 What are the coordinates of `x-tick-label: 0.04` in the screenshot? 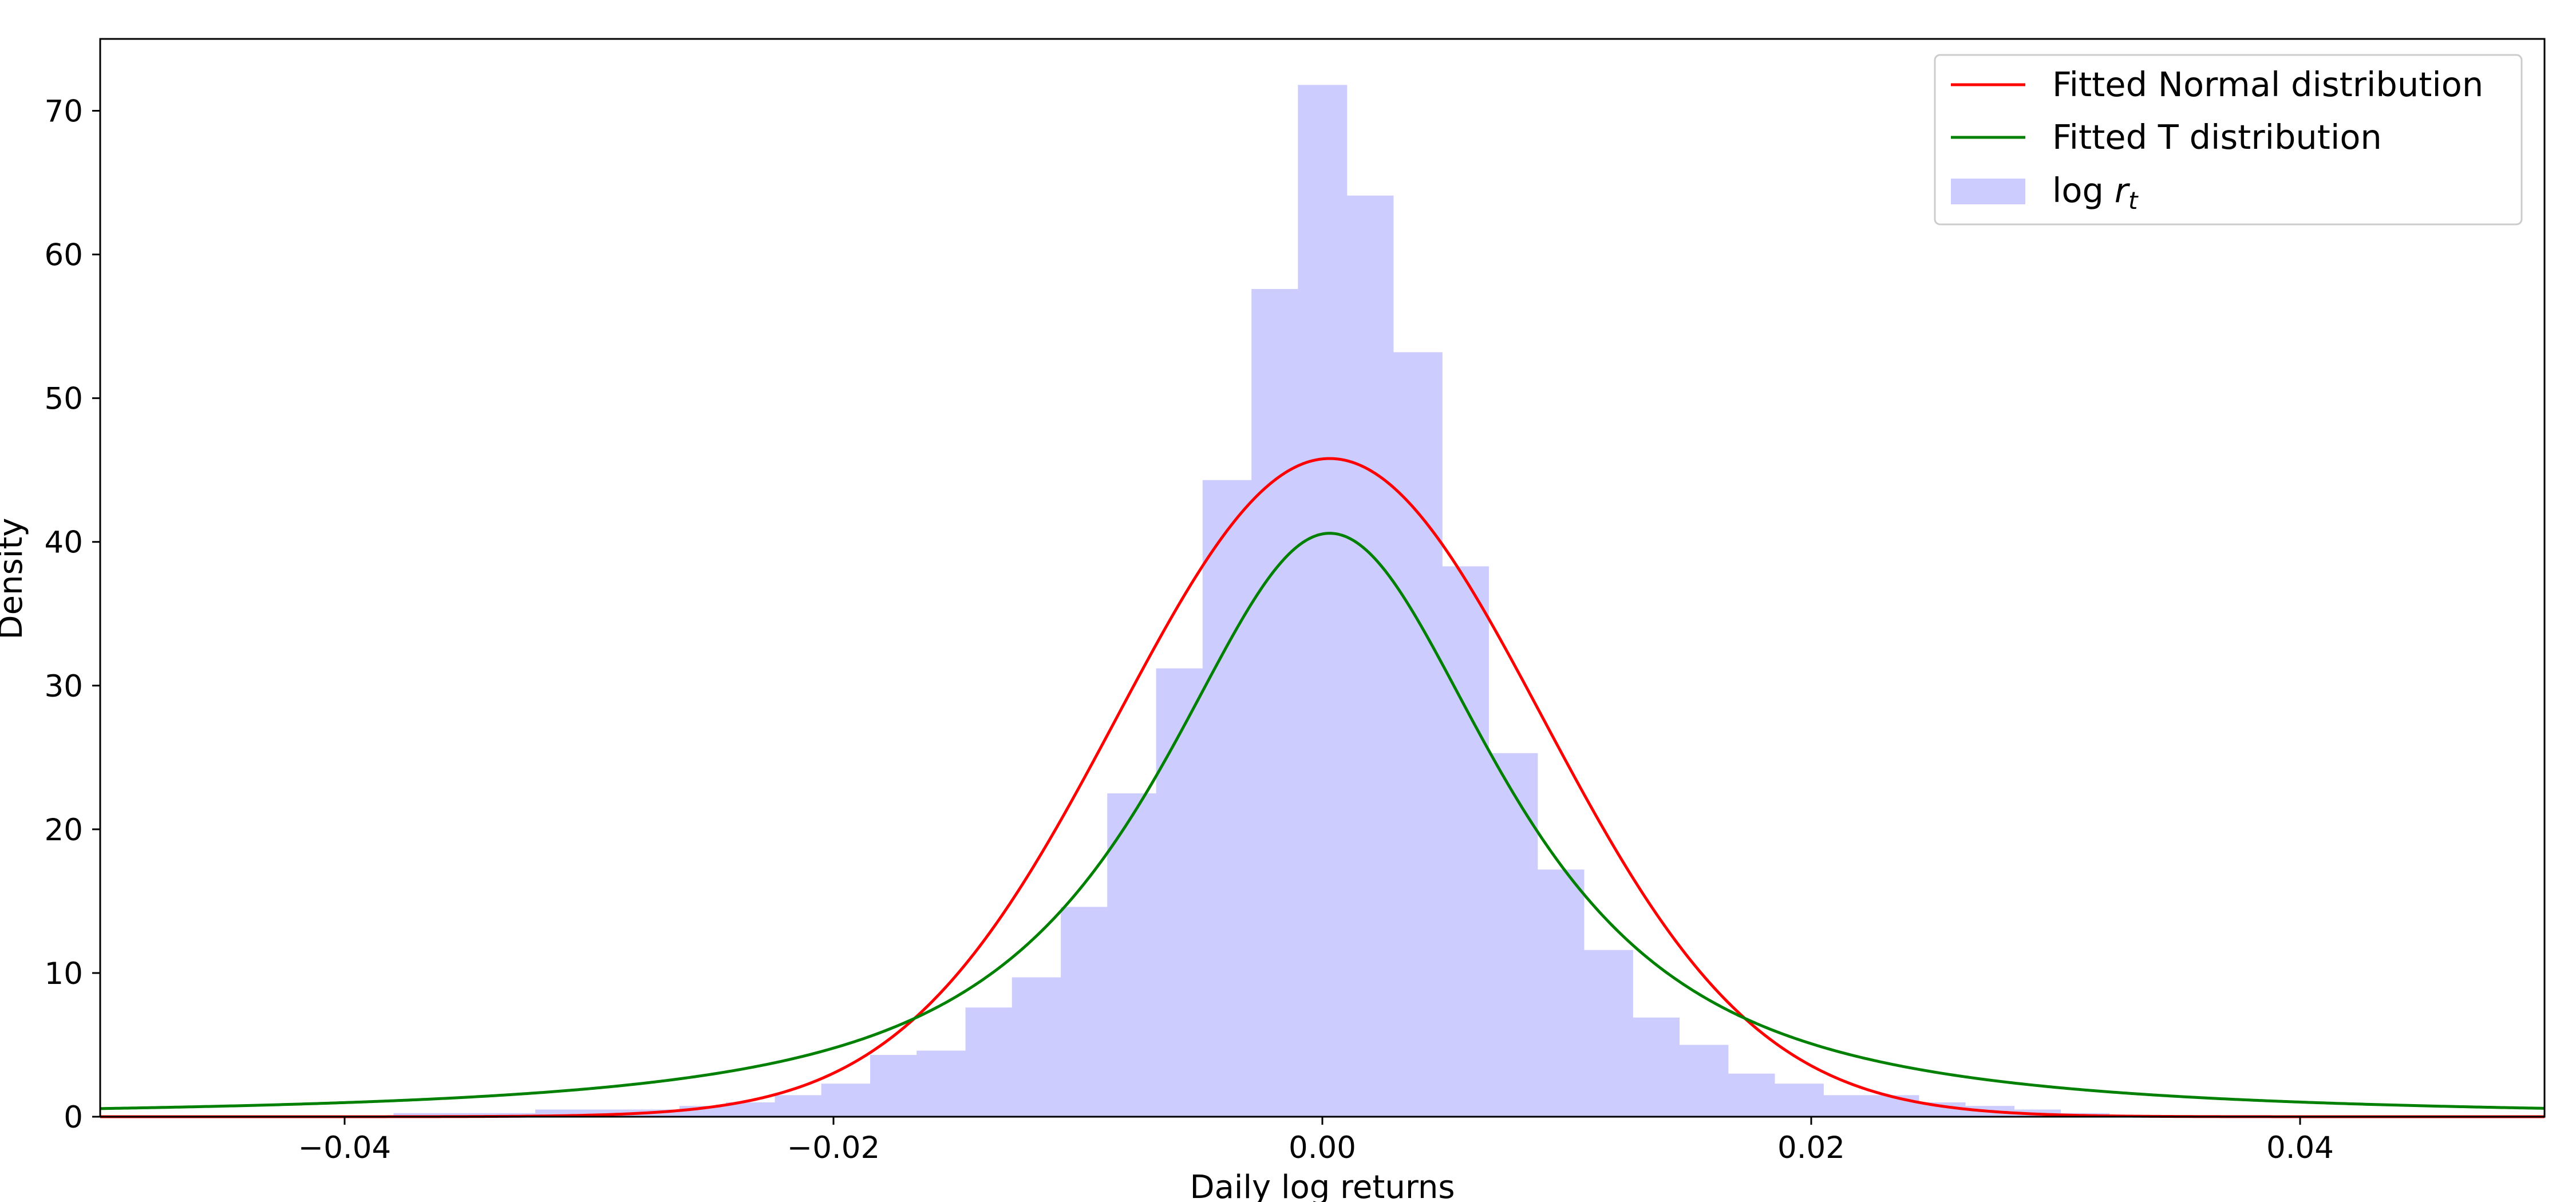 It's located at (2300, 1147).